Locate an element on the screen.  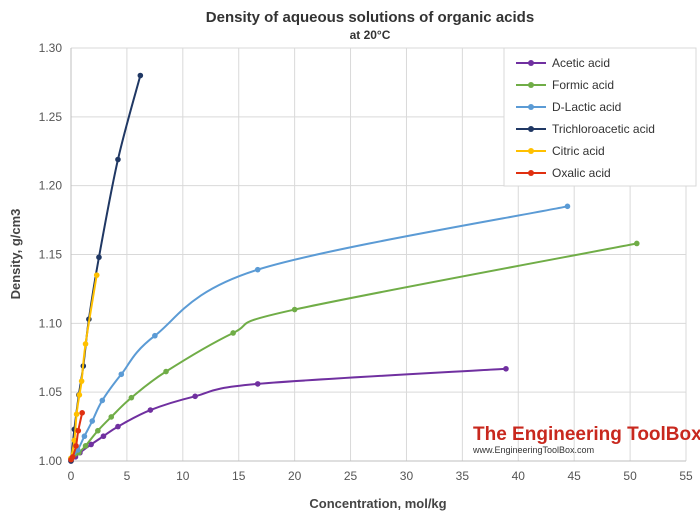
y-tick-label: 1.20 is located at coordinates (51, 186).